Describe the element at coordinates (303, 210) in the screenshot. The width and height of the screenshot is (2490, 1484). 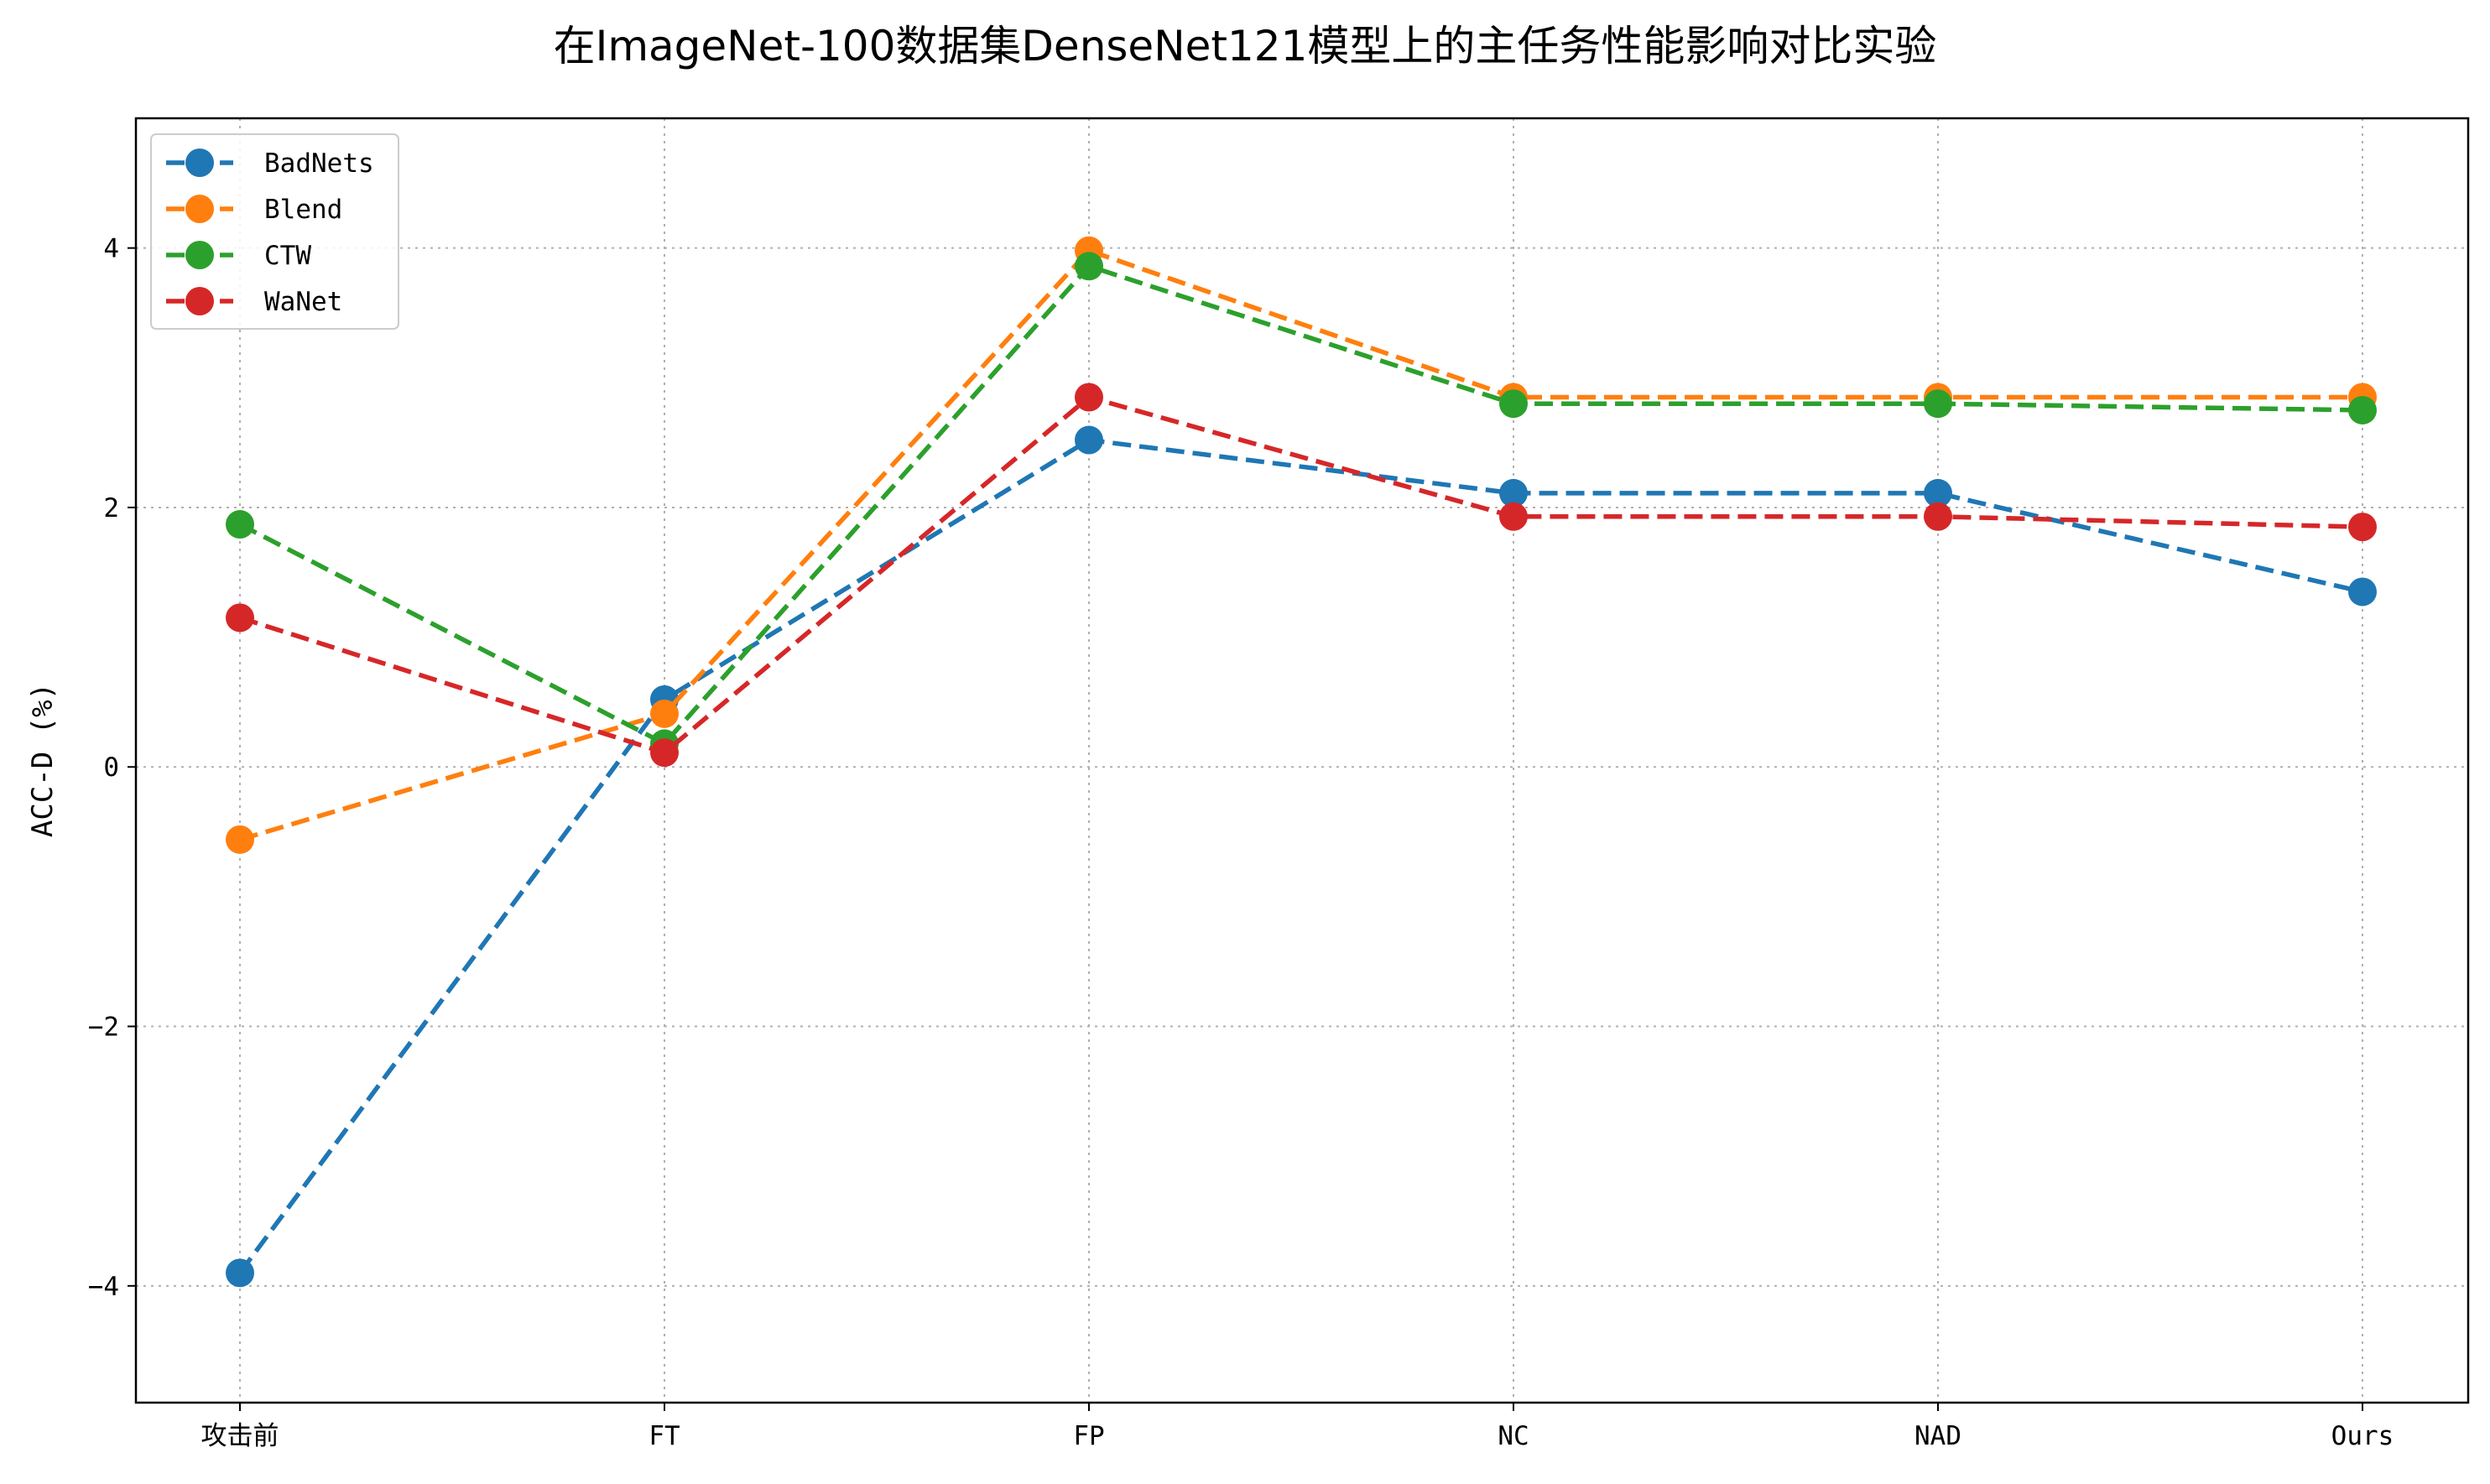
I see `legend-label-blend: Blend` at that location.